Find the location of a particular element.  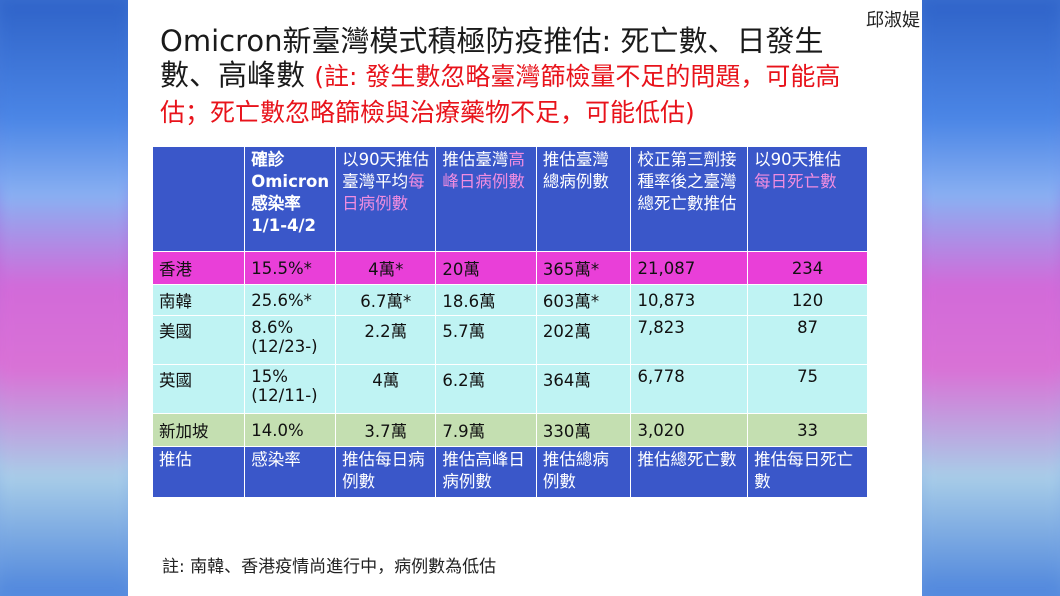

table-row: 英國 15% (12/11-) 4萬 6.2萬 364萬 6,778 75 is located at coordinates (509, 389).